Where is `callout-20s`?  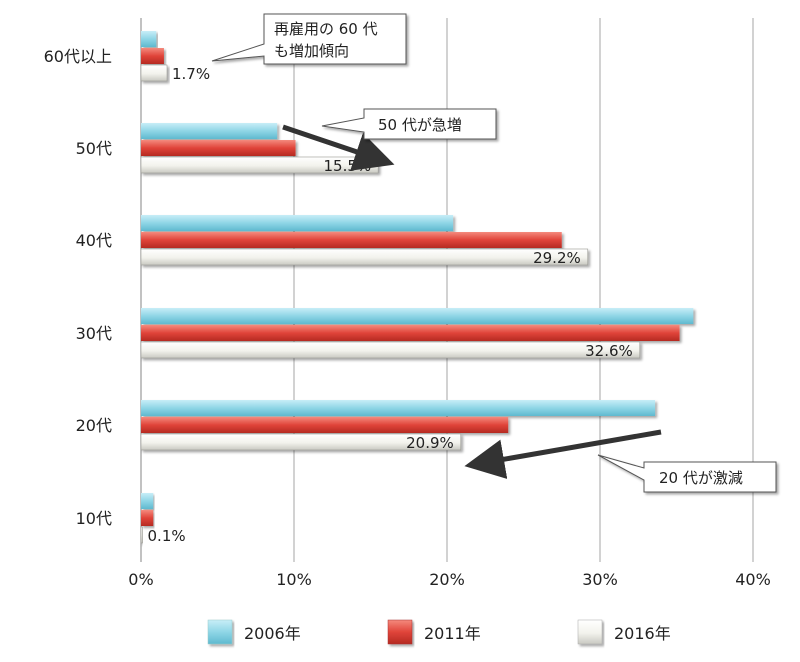 callout-20s is located at coordinates (687, 473).